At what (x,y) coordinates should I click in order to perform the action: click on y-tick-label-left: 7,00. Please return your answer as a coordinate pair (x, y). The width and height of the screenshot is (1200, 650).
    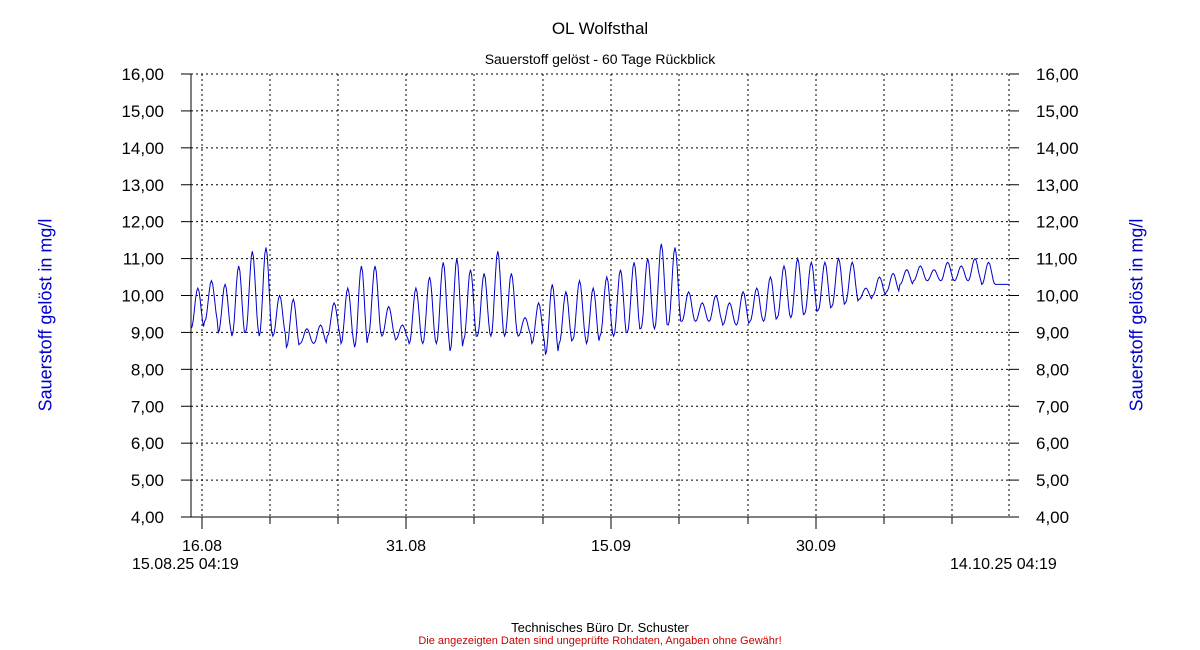
    Looking at the image, I should click on (147, 406).